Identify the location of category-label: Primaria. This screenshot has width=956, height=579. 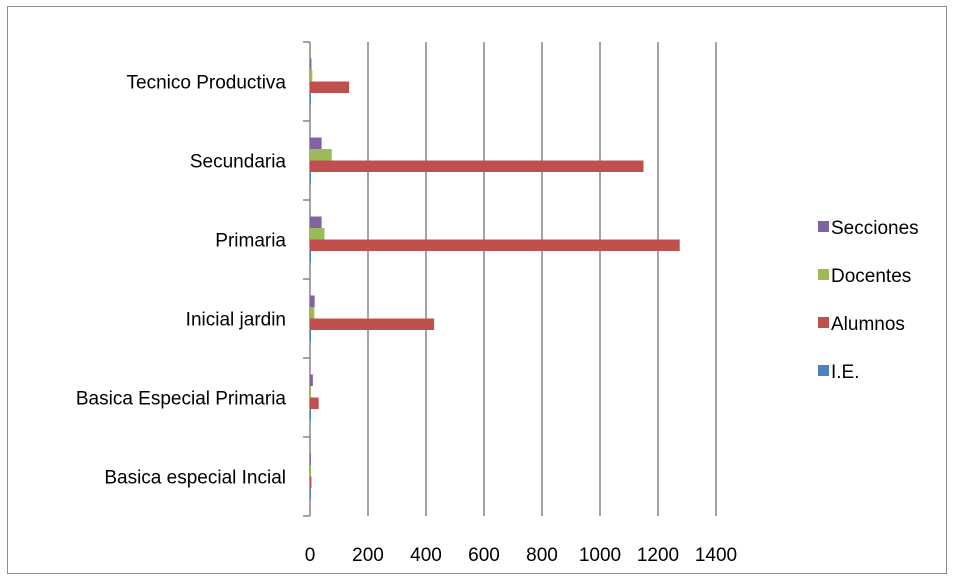
(250, 241).